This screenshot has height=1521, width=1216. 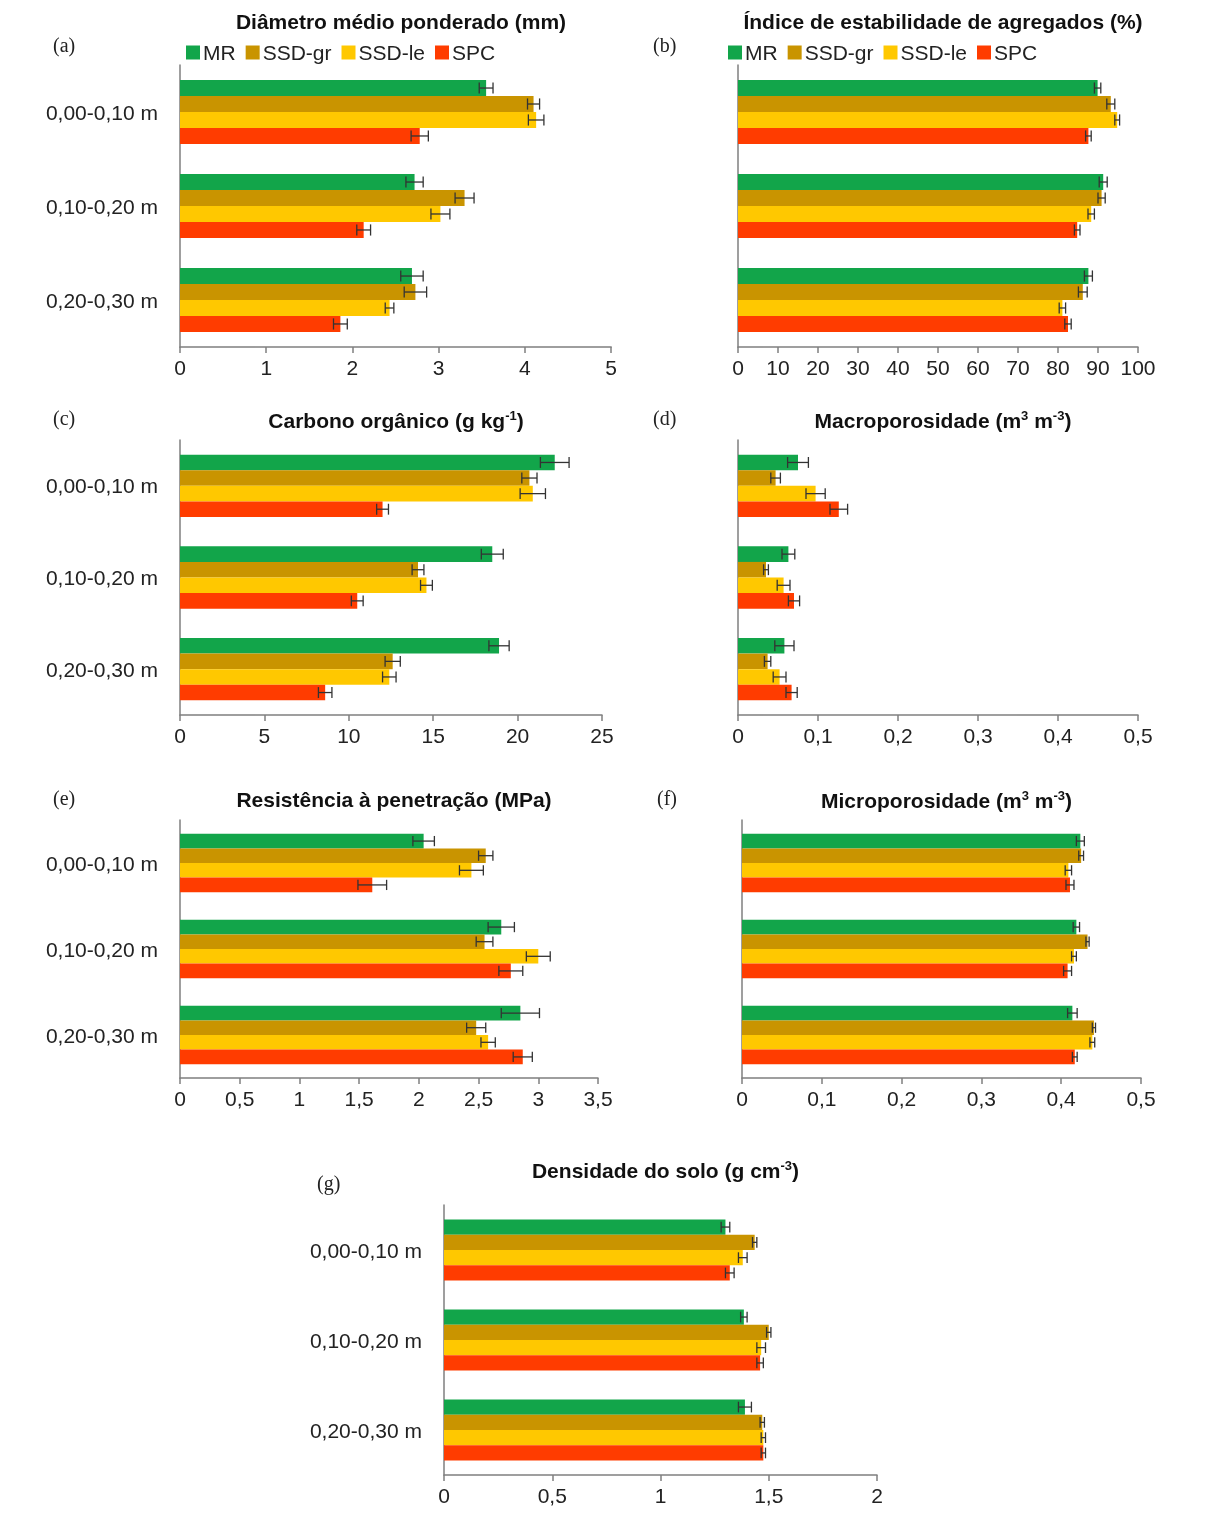 I want to click on x-tick-label: 80, so click(x=1058, y=367).